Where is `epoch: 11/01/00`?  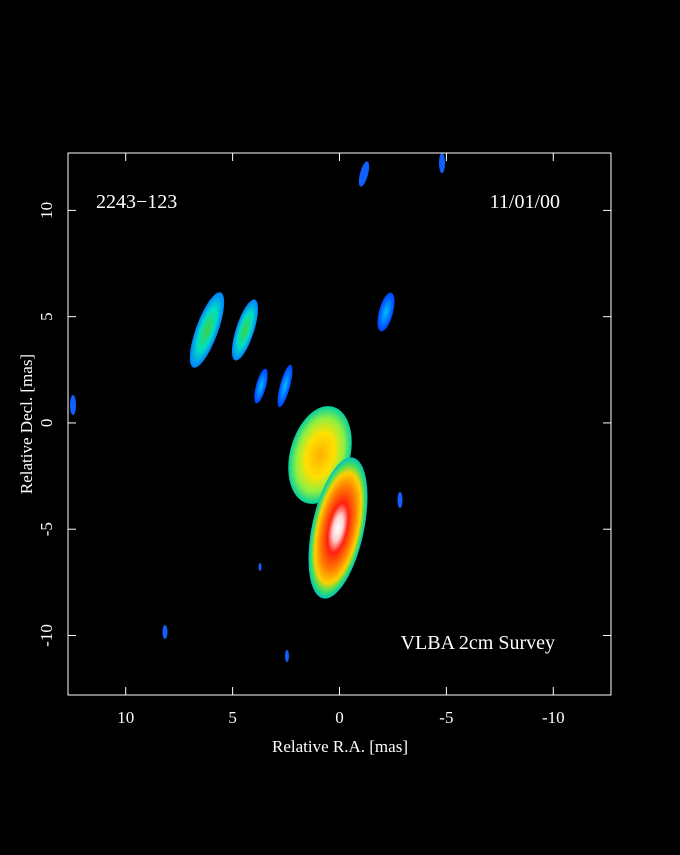 epoch: 11/01/00 is located at coordinates (525, 202).